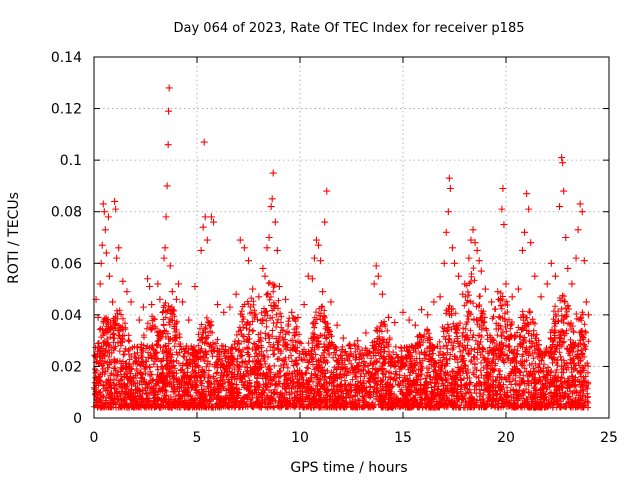  Describe the element at coordinates (66, 316) in the screenshot. I see `y-tick-label: 0.04` at that location.